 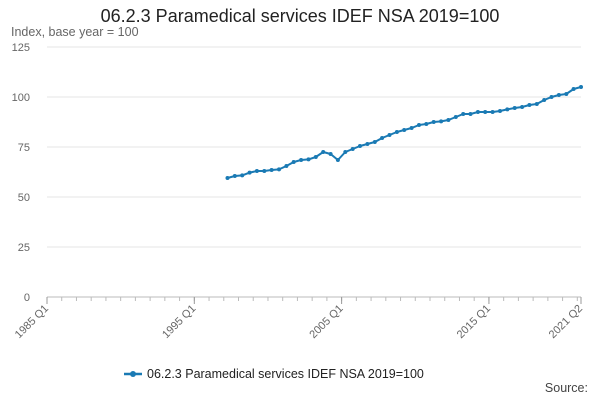 I want to click on x-tick-label: 2015 Q1, so click(x=474, y=322).